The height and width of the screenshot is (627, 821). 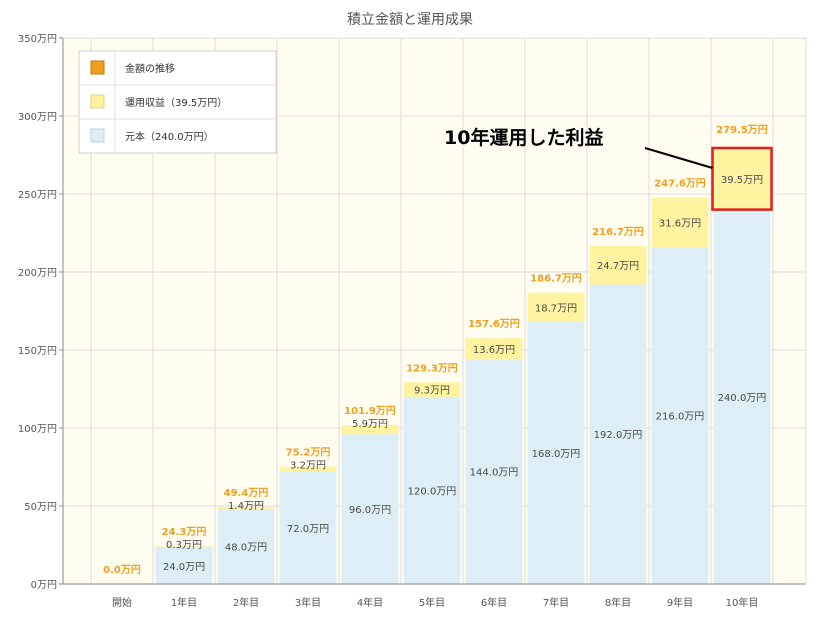 I want to click on principal-value-label: 72.0万円, so click(x=308, y=529).